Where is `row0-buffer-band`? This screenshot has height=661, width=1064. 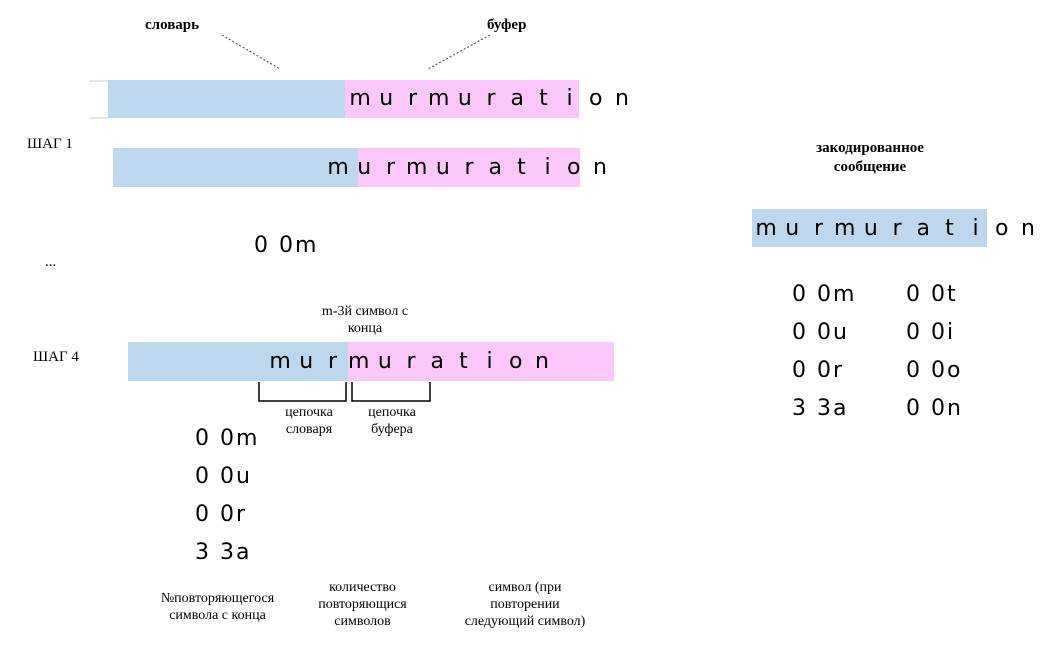
row0-buffer-band is located at coordinates (462, 99).